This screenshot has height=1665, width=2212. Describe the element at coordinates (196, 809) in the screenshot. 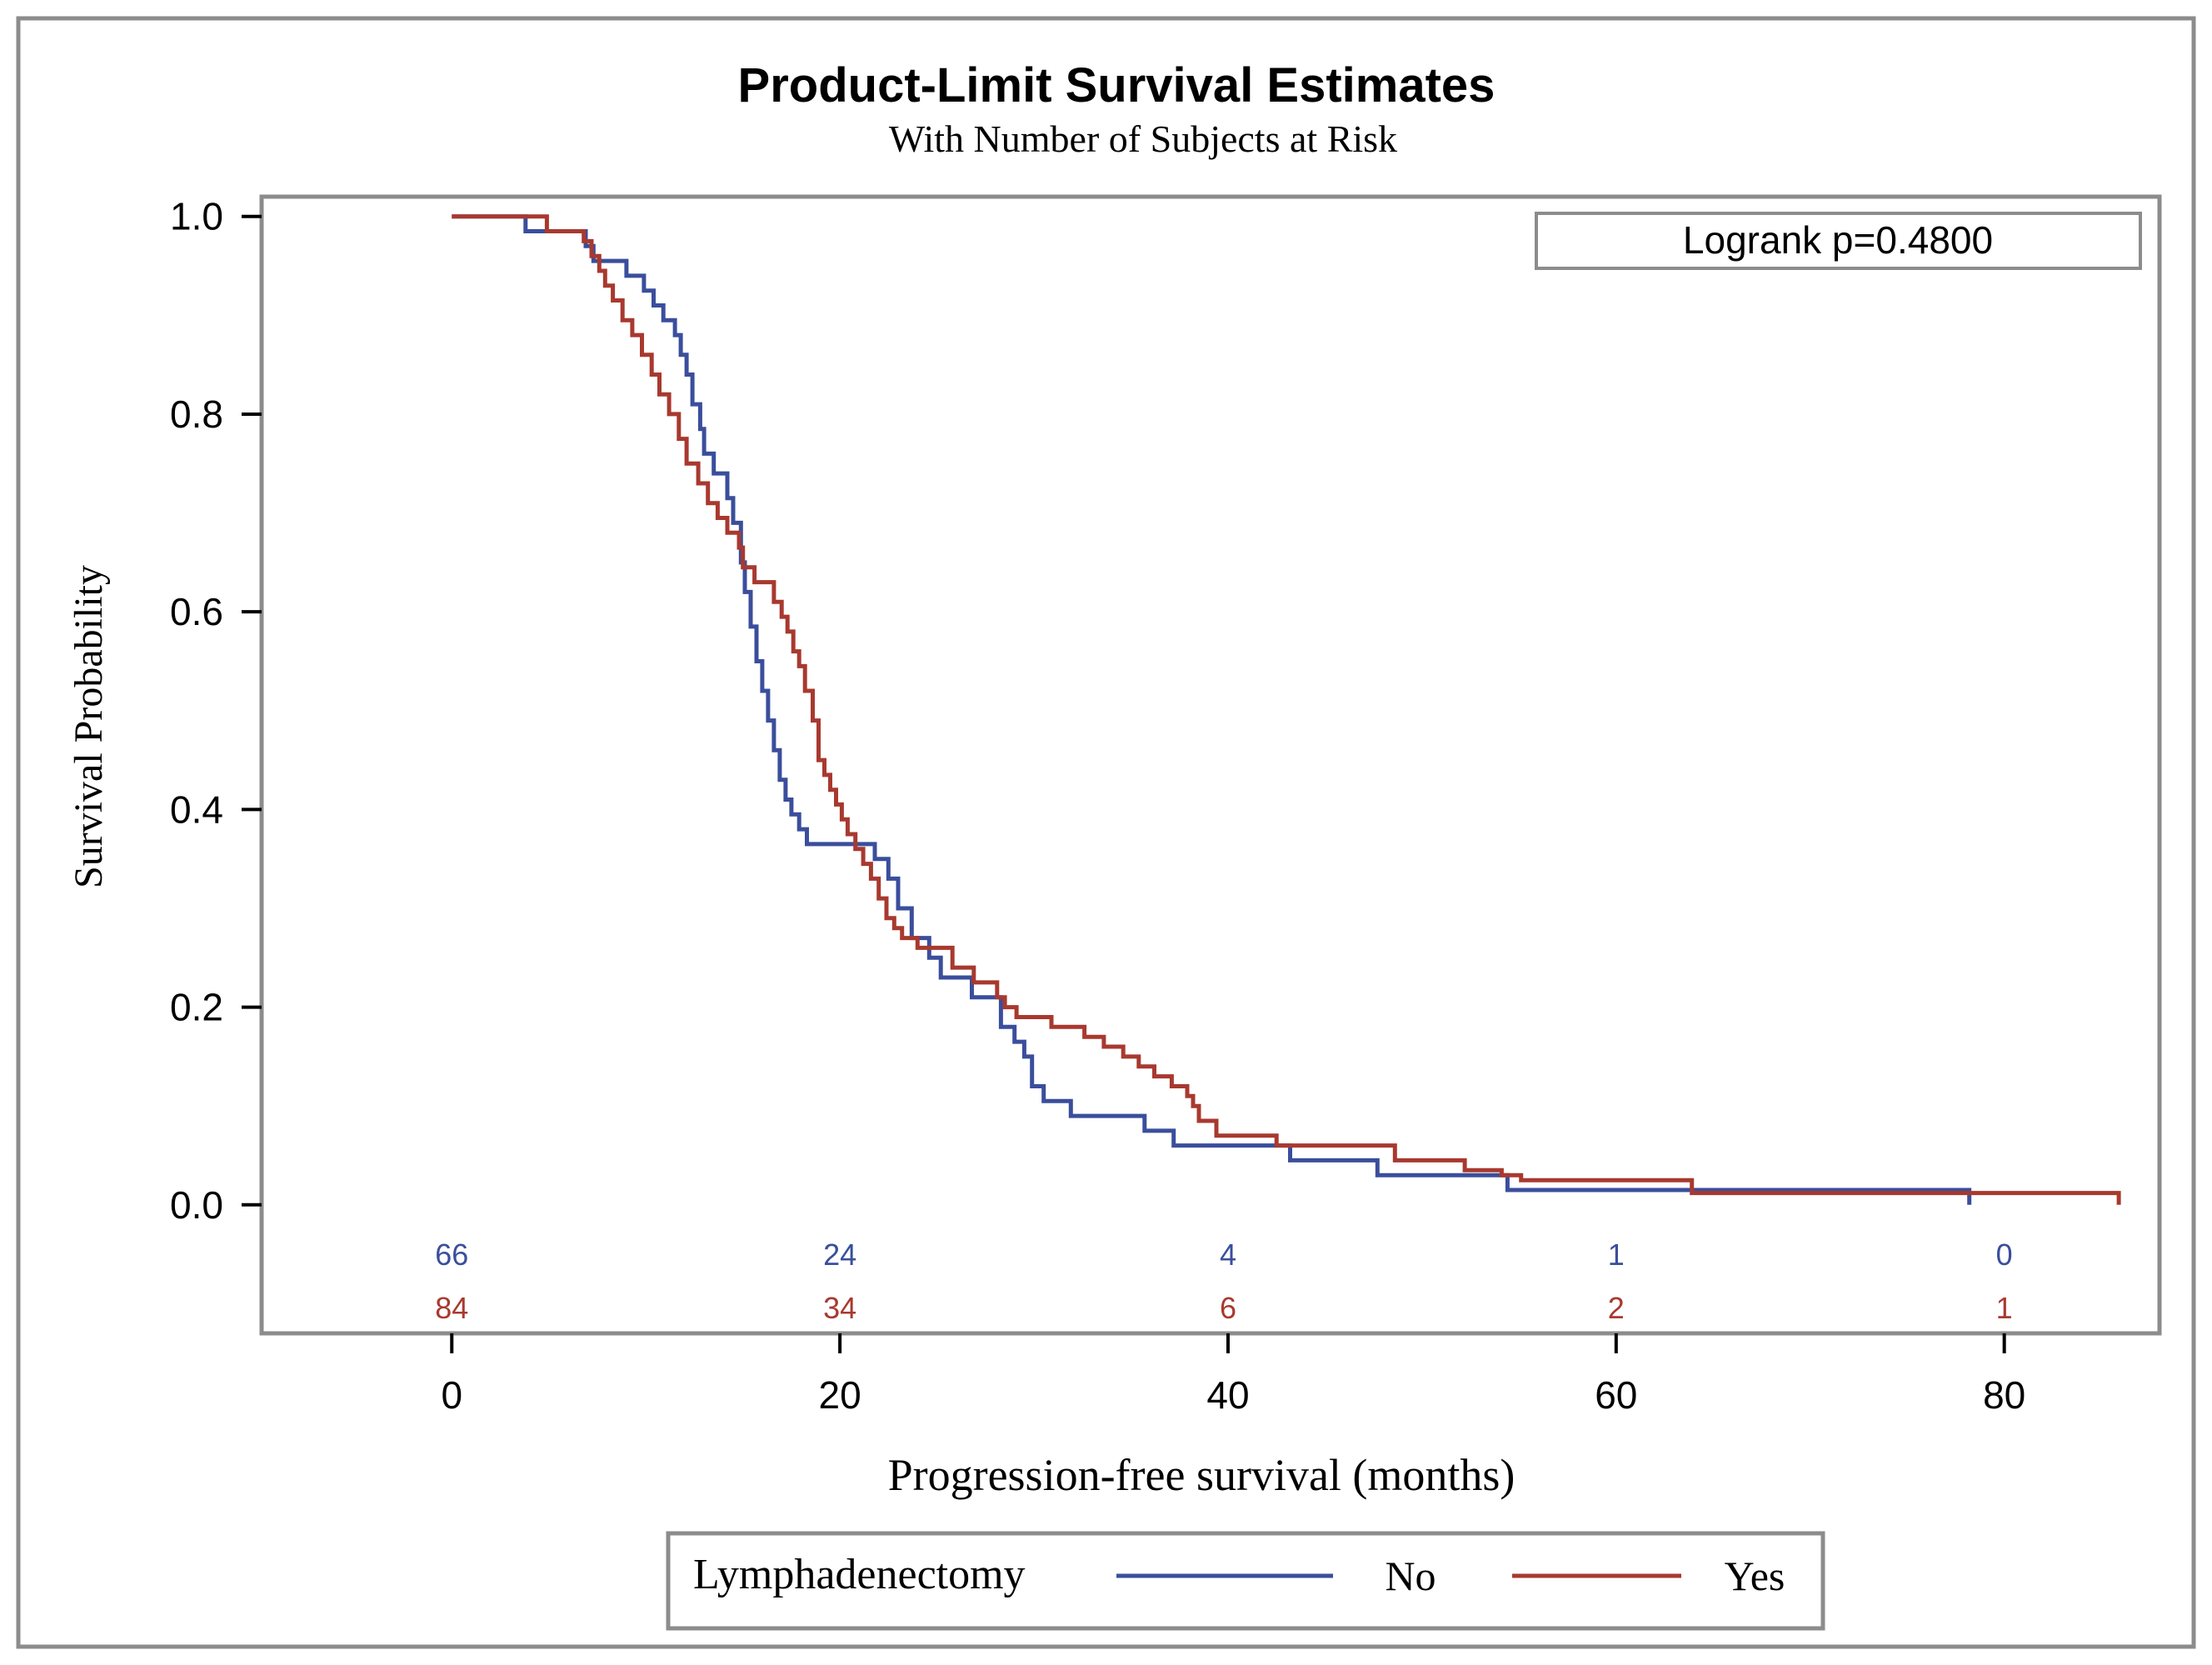

I see `y-tick-label: 0.4` at that location.